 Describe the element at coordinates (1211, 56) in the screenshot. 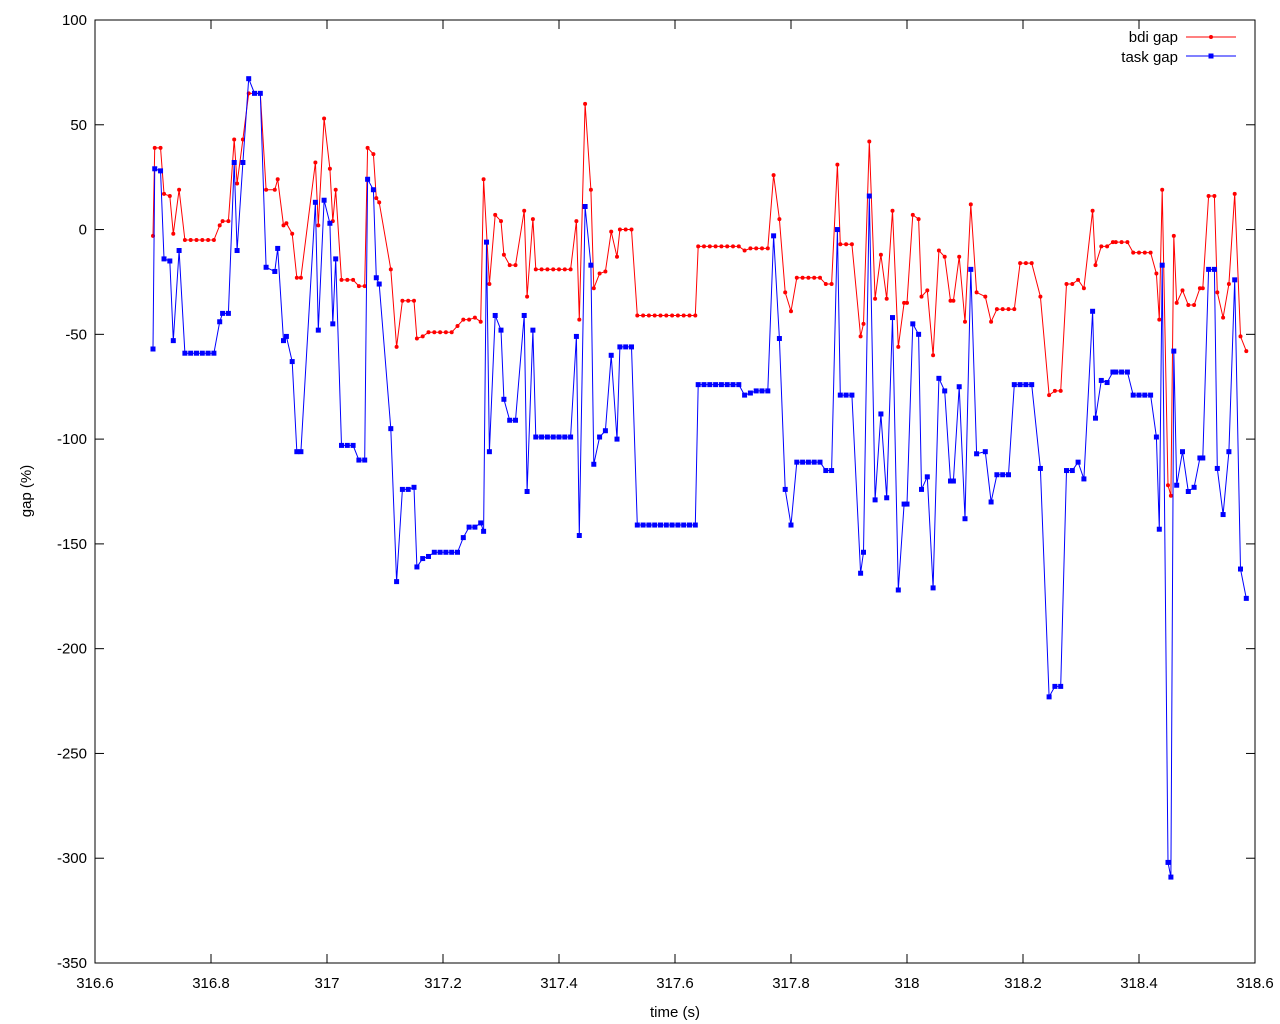

I see `legend-marker-task-gap` at that location.